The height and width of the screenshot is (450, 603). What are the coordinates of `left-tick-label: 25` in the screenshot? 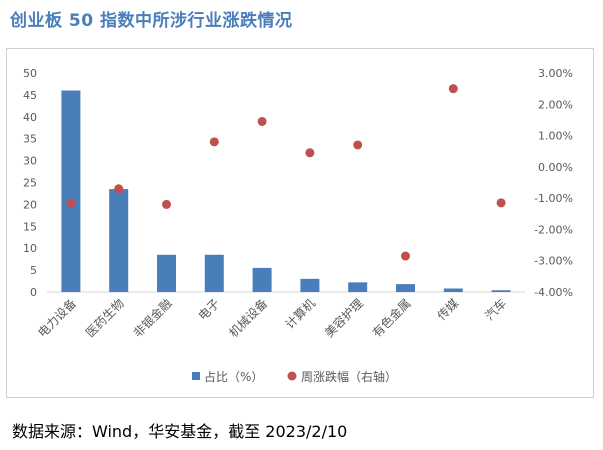 It's located at (30, 183).